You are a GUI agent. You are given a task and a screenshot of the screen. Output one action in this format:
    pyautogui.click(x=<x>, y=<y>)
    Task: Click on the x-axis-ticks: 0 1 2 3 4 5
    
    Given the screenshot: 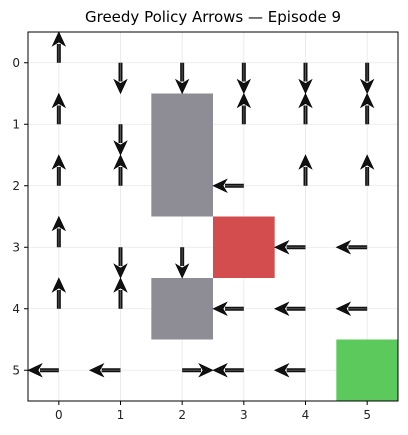 What is the action you would take?
    pyautogui.click(x=213, y=411)
    